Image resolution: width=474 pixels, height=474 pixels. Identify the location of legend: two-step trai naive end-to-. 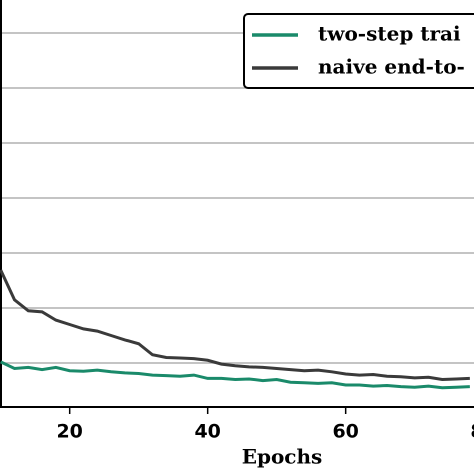
(358, 51).